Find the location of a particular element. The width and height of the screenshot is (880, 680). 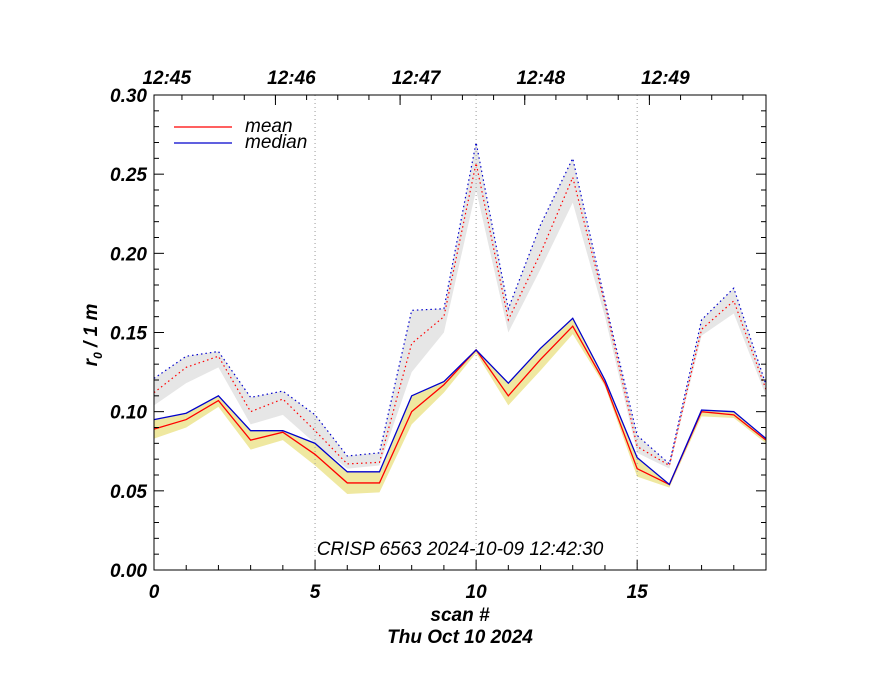

x-tick-label-5: 5 is located at coordinates (315, 592).